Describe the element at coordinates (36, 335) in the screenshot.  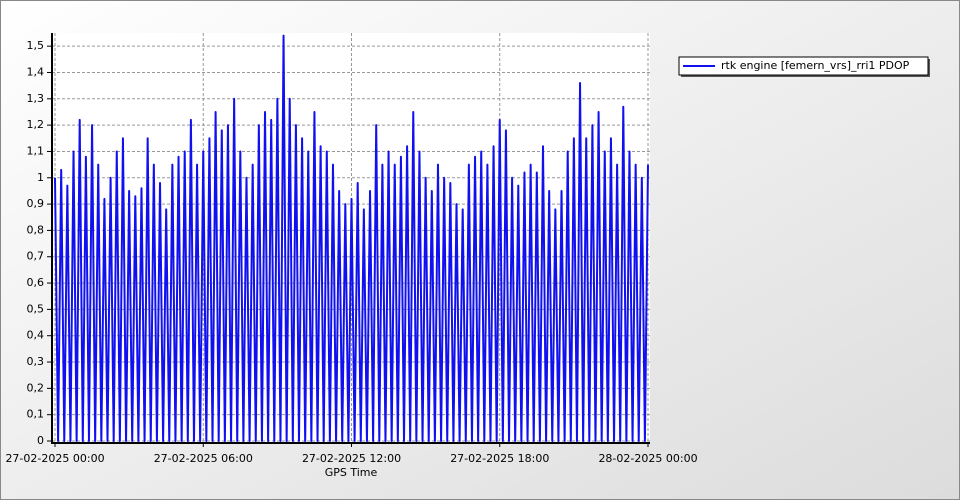
I see `y-tick-label: 0,4` at that location.